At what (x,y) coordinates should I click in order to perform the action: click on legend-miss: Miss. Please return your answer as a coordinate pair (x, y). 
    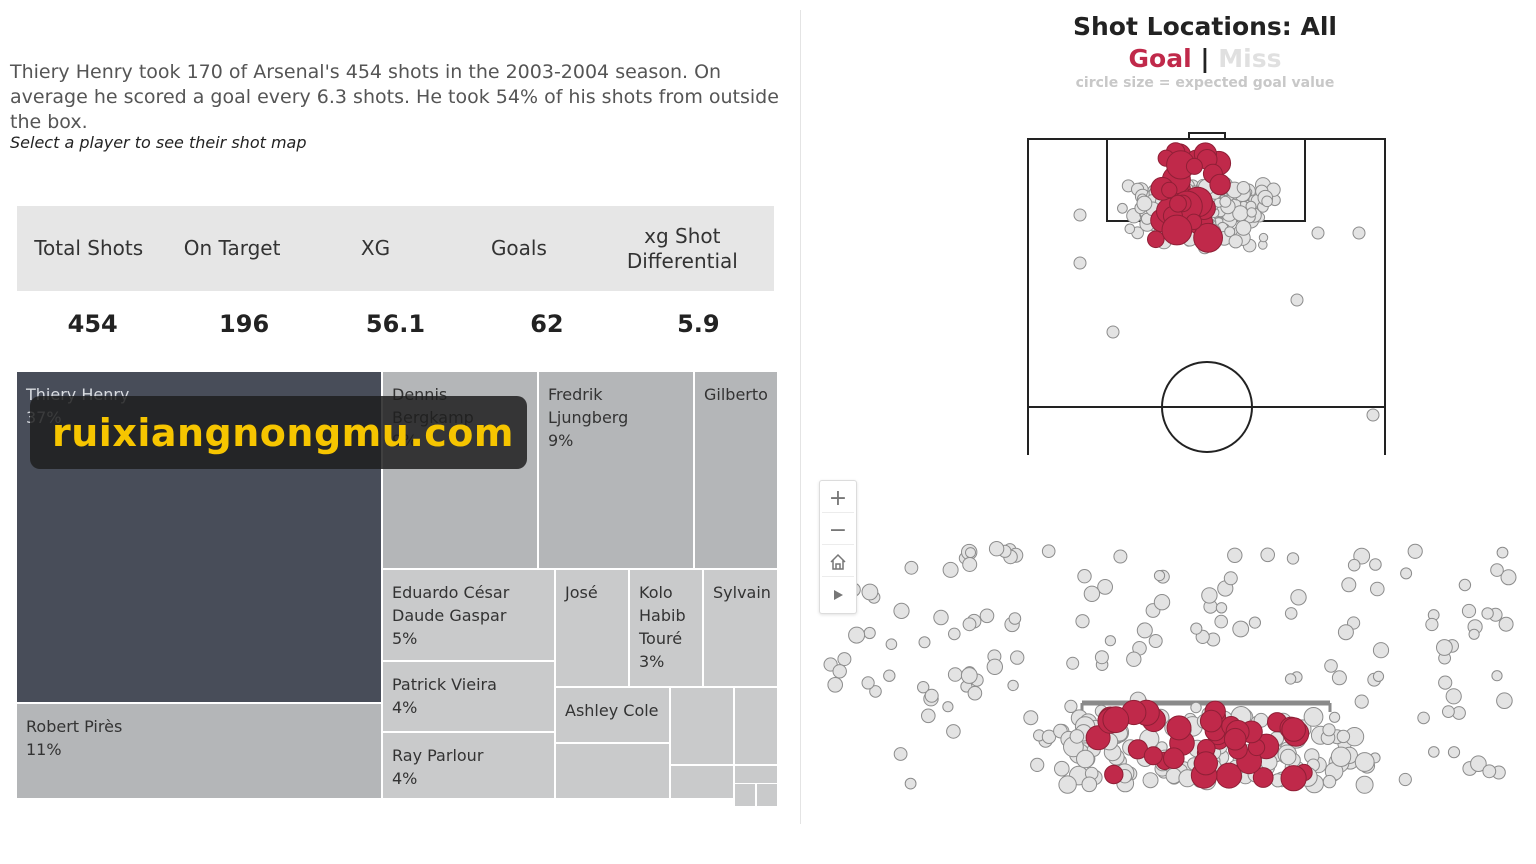
    Looking at the image, I should click on (1250, 58).